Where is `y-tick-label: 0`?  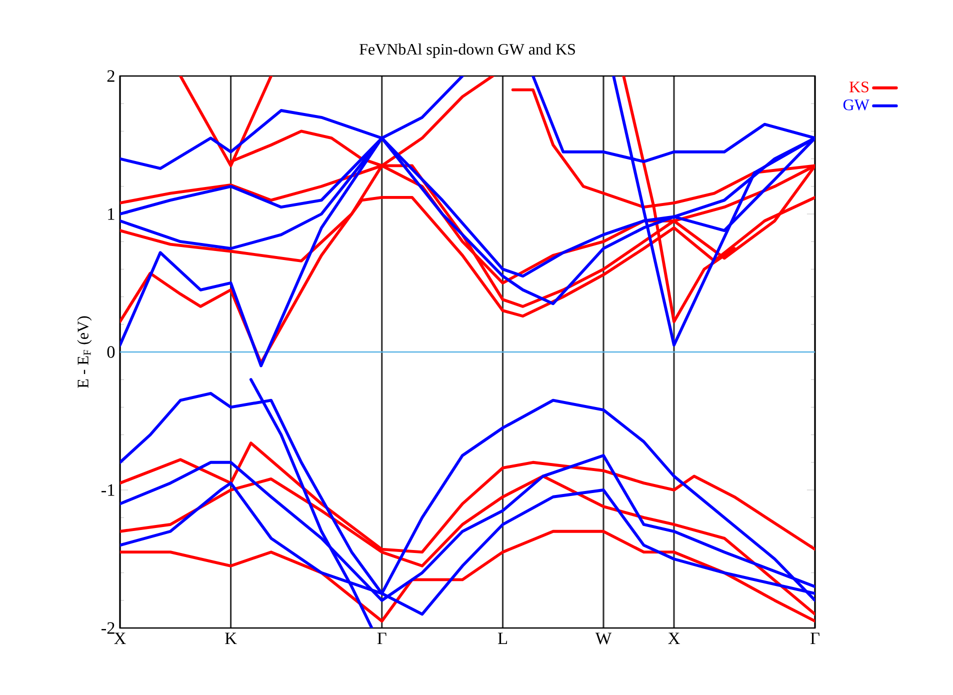
y-tick-label: 0 is located at coordinates (111, 352).